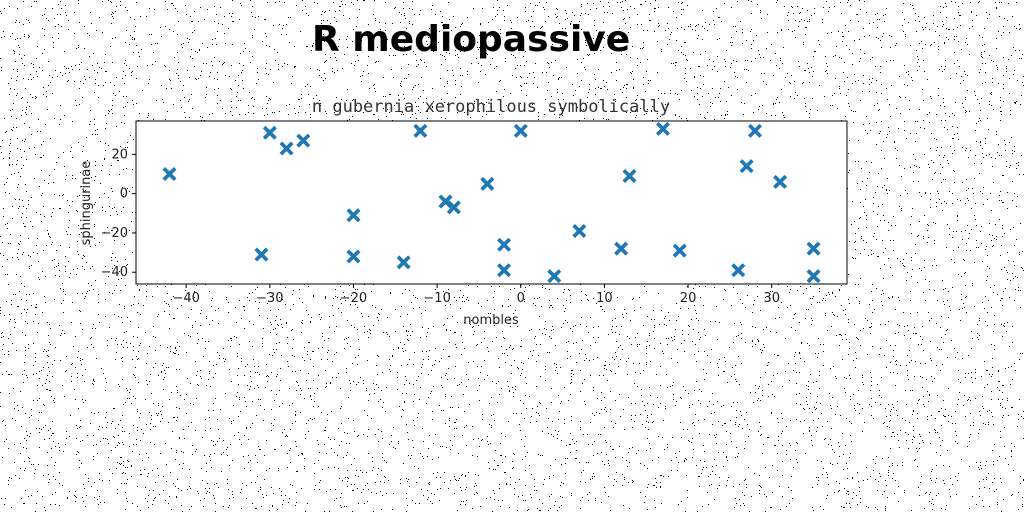  I want to click on x-axis-ticks: −40 −30 −20 −10 0 10 20 30, so click(476, 295).